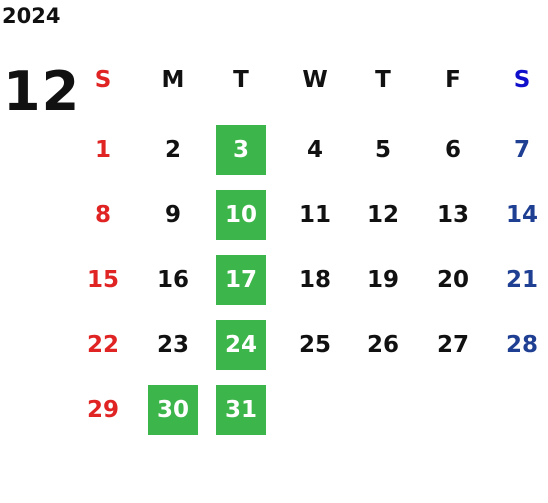 This screenshot has width=548, height=503. What do you see at coordinates (521, 150) in the screenshot?
I see `day: 7` at bounding box center [521, 150].